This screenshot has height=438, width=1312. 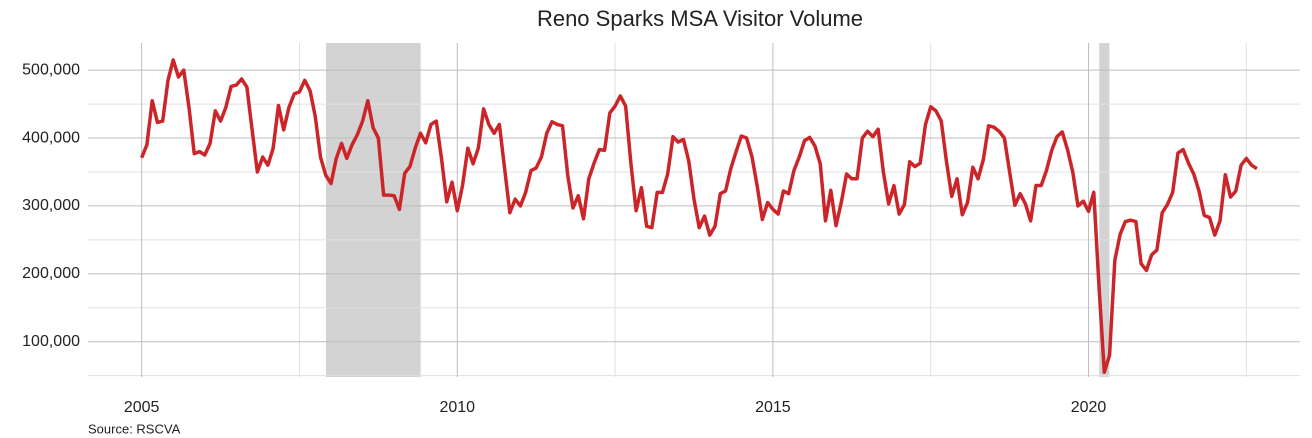 I want to click on y-tick-label: 500,000, so click(x=51, y=69).